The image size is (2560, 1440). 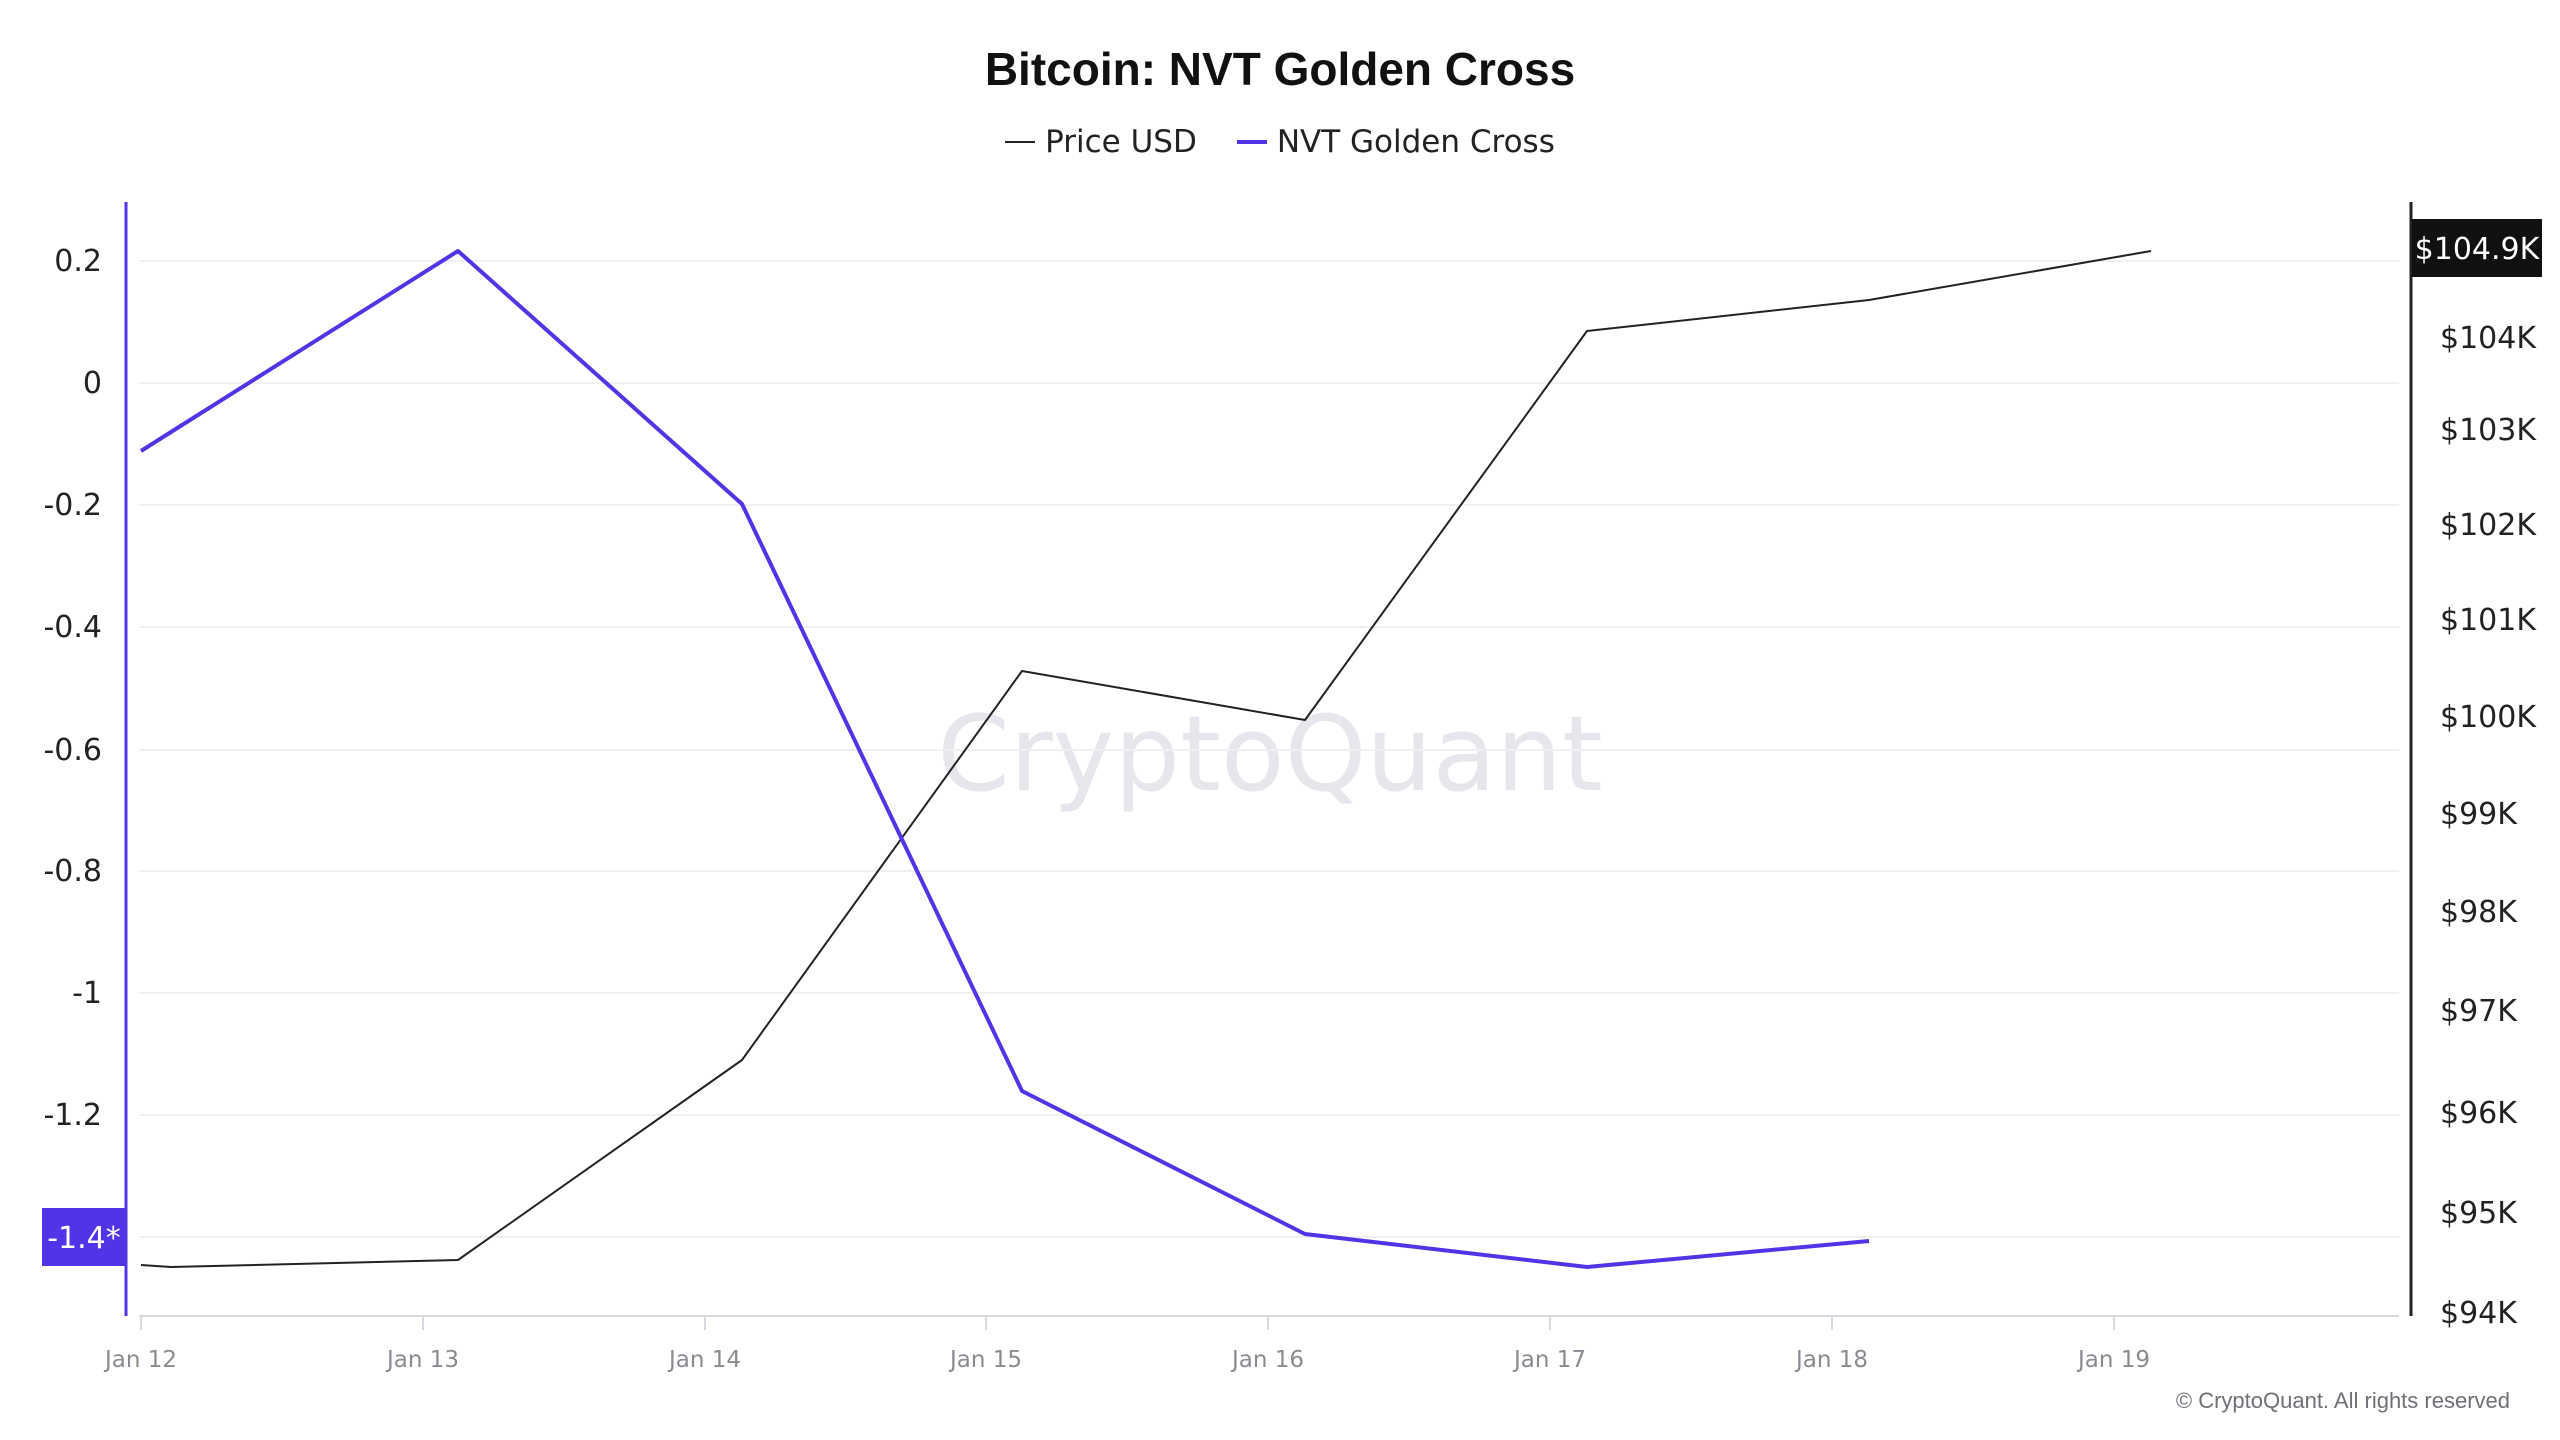 What do you see at coordinates (1270, 754) in the screenshot?
I see `watermark: CryptoQuant` at bounding box center [1270, 754].